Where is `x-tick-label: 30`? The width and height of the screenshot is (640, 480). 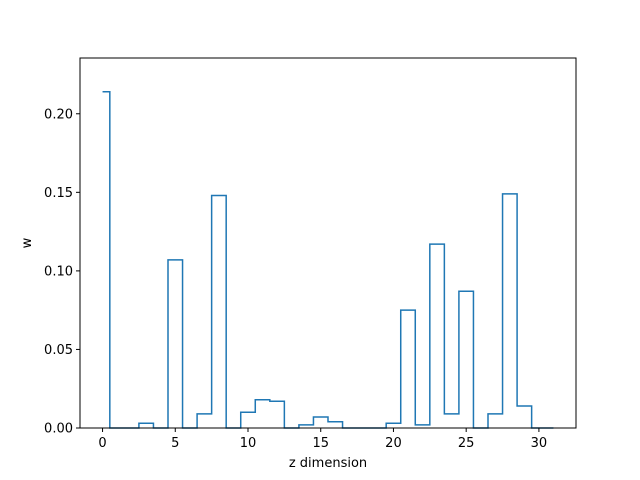
x-tick-label: 30 is located at coordinates (539, 443).